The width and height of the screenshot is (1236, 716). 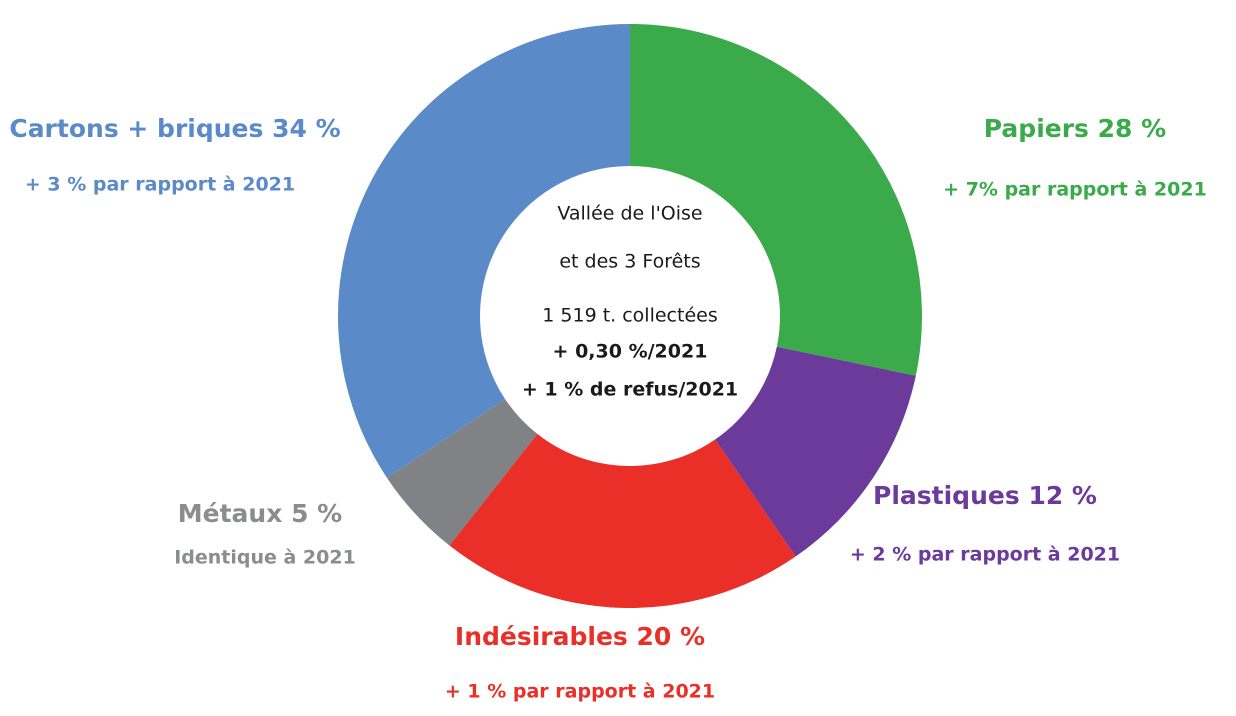 I want to click on category-name: Cartons + briques, so click(x=136, y=128).